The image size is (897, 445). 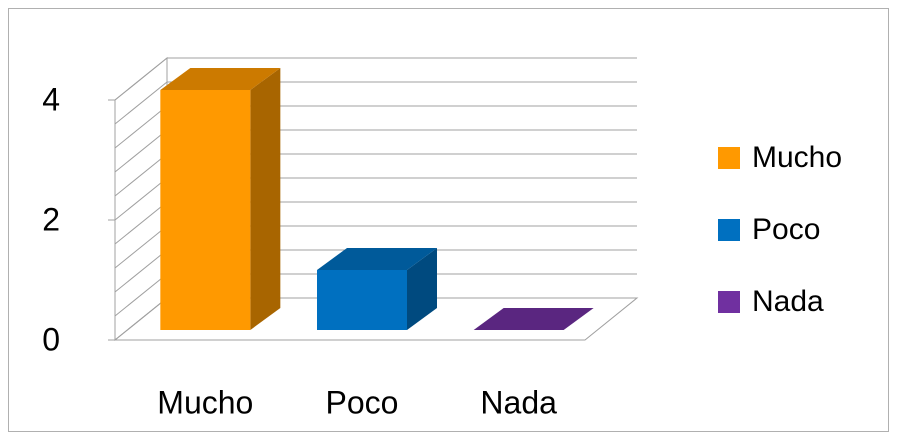 I want to click on minor-grid-line, so click(x=375, y=103).